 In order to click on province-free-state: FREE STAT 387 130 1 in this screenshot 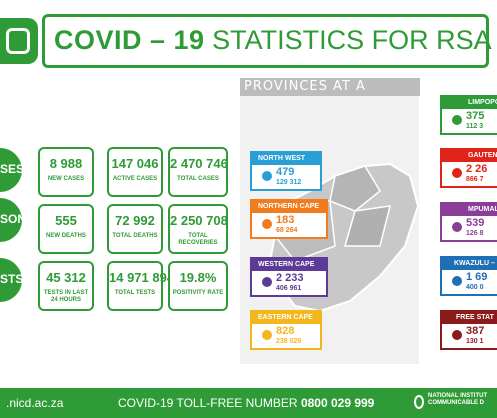, I will do `click(468, 330)`.